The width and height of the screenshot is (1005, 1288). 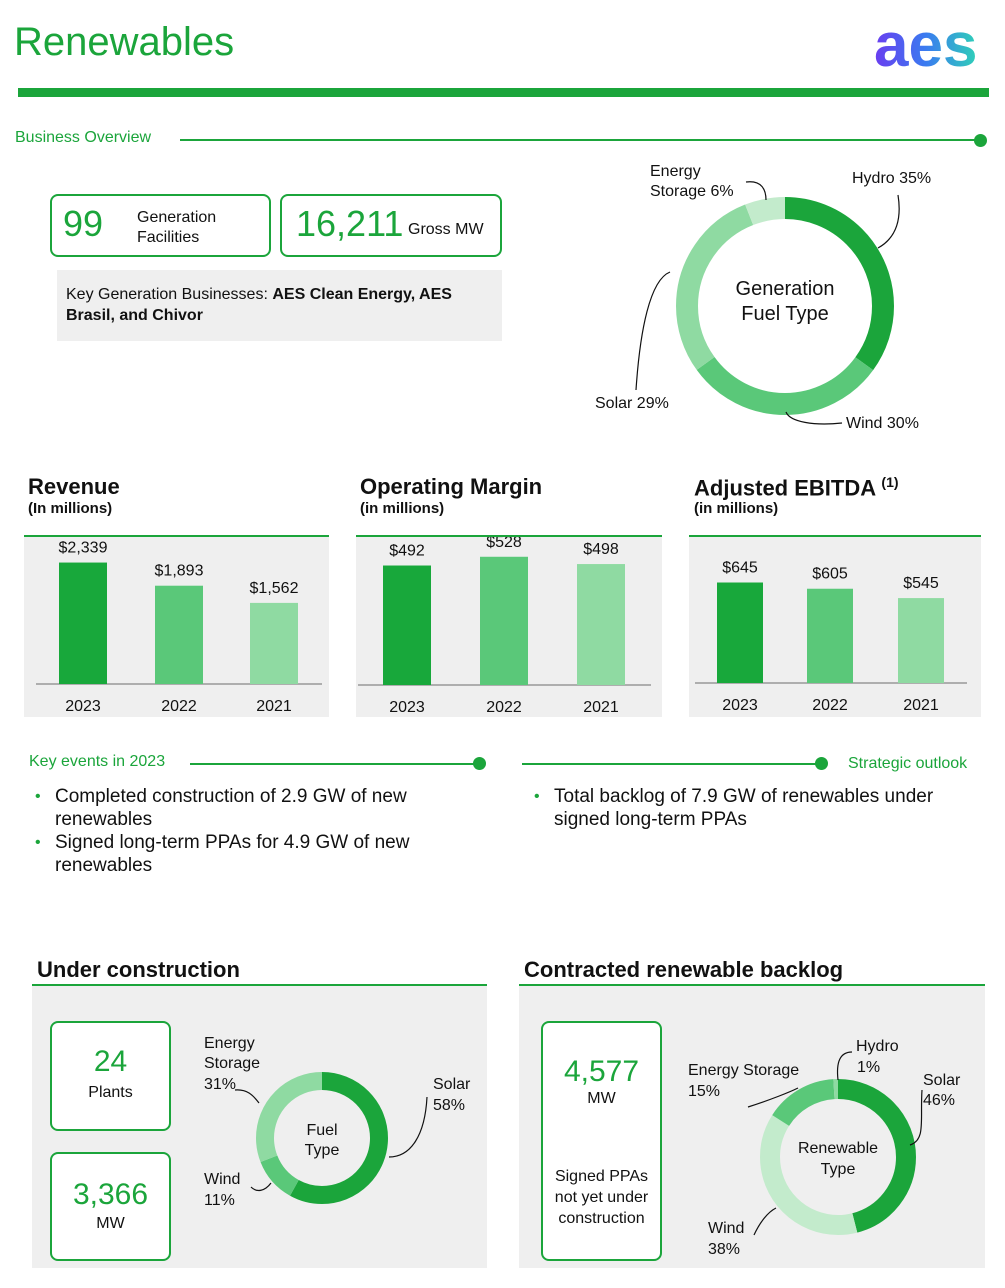 What do you see at coordinates (888, 221) in the screenshot?
I see `hydro-leader` at bounding box center [888, 221].